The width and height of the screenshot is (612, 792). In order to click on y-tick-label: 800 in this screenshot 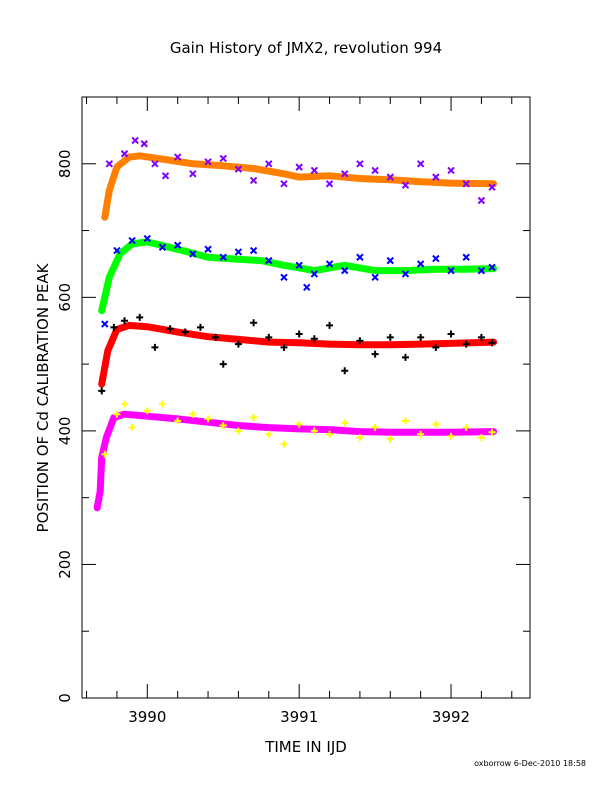, I will do `click(65, 163)`.